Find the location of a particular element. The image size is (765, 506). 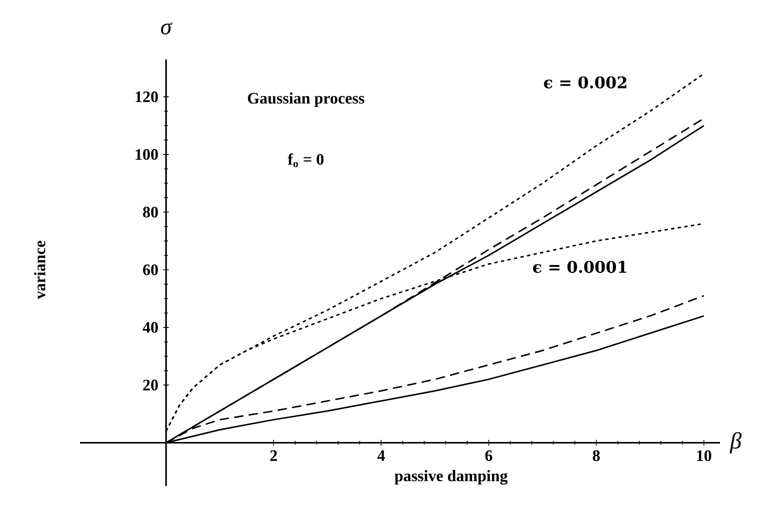

text: β is located at coordinates (736, 443).